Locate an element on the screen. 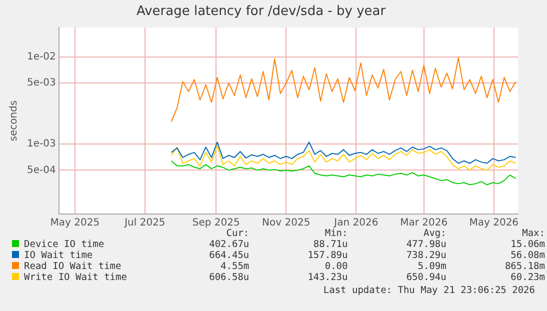 The height and width of the screenshot is (311, 547). text: 606.58u is located at coordinates (229, 277).